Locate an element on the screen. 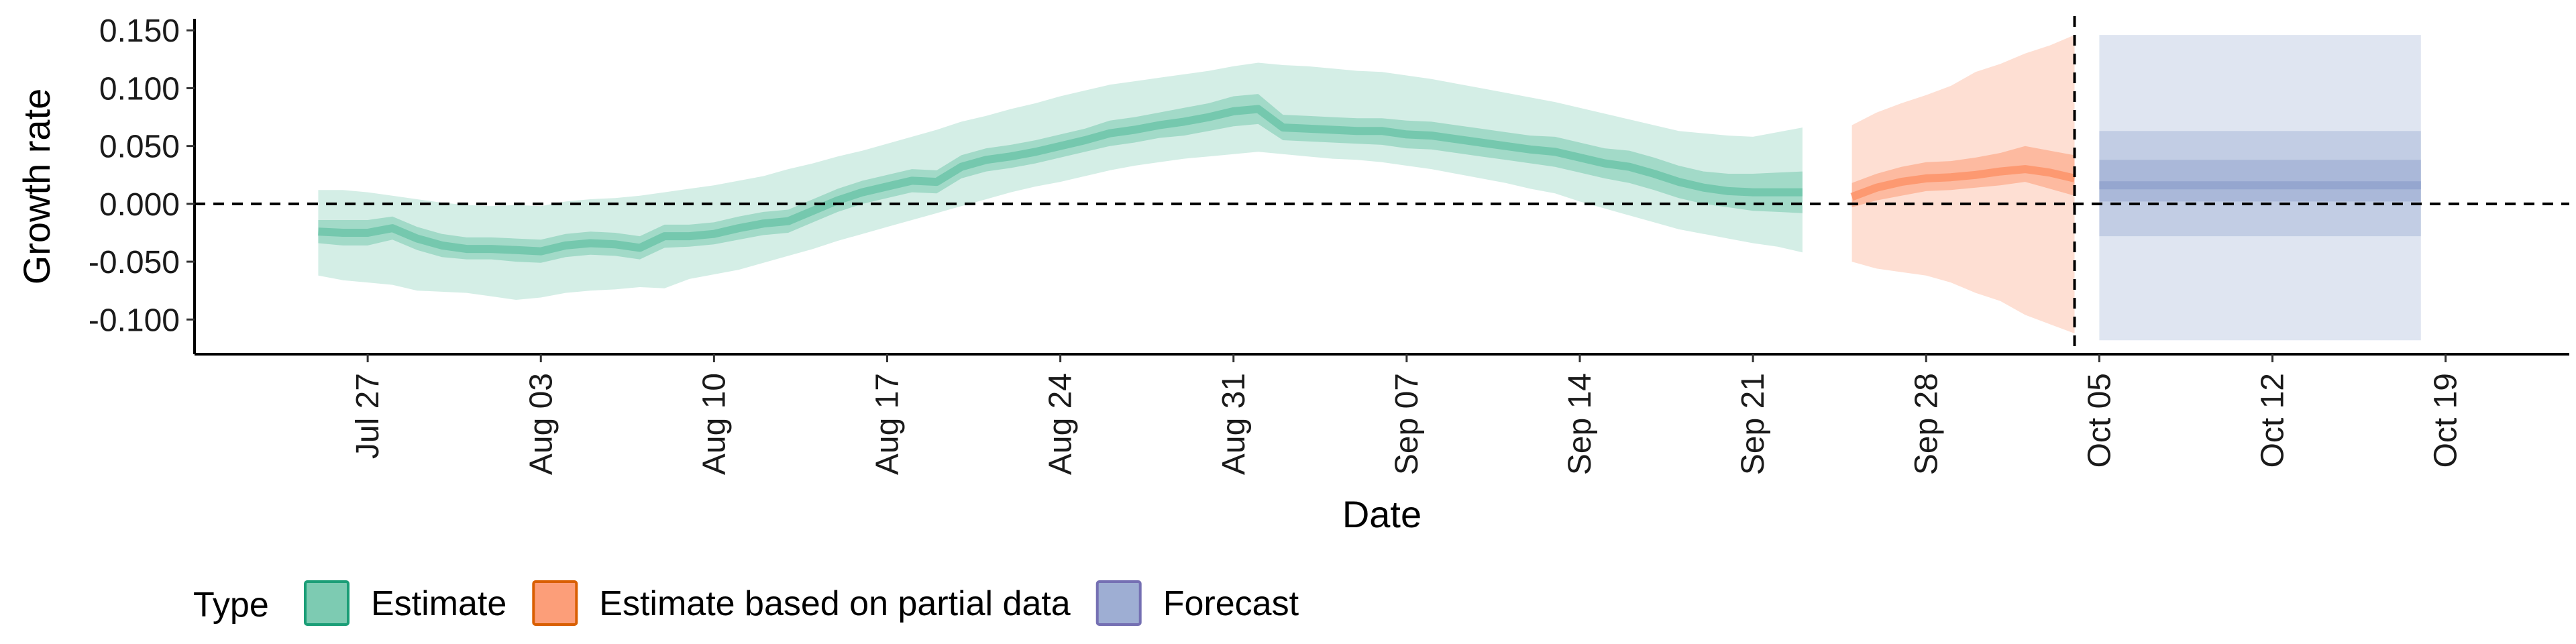  x-tick-label: Aug 24 is located at coordinates (1061, 424).